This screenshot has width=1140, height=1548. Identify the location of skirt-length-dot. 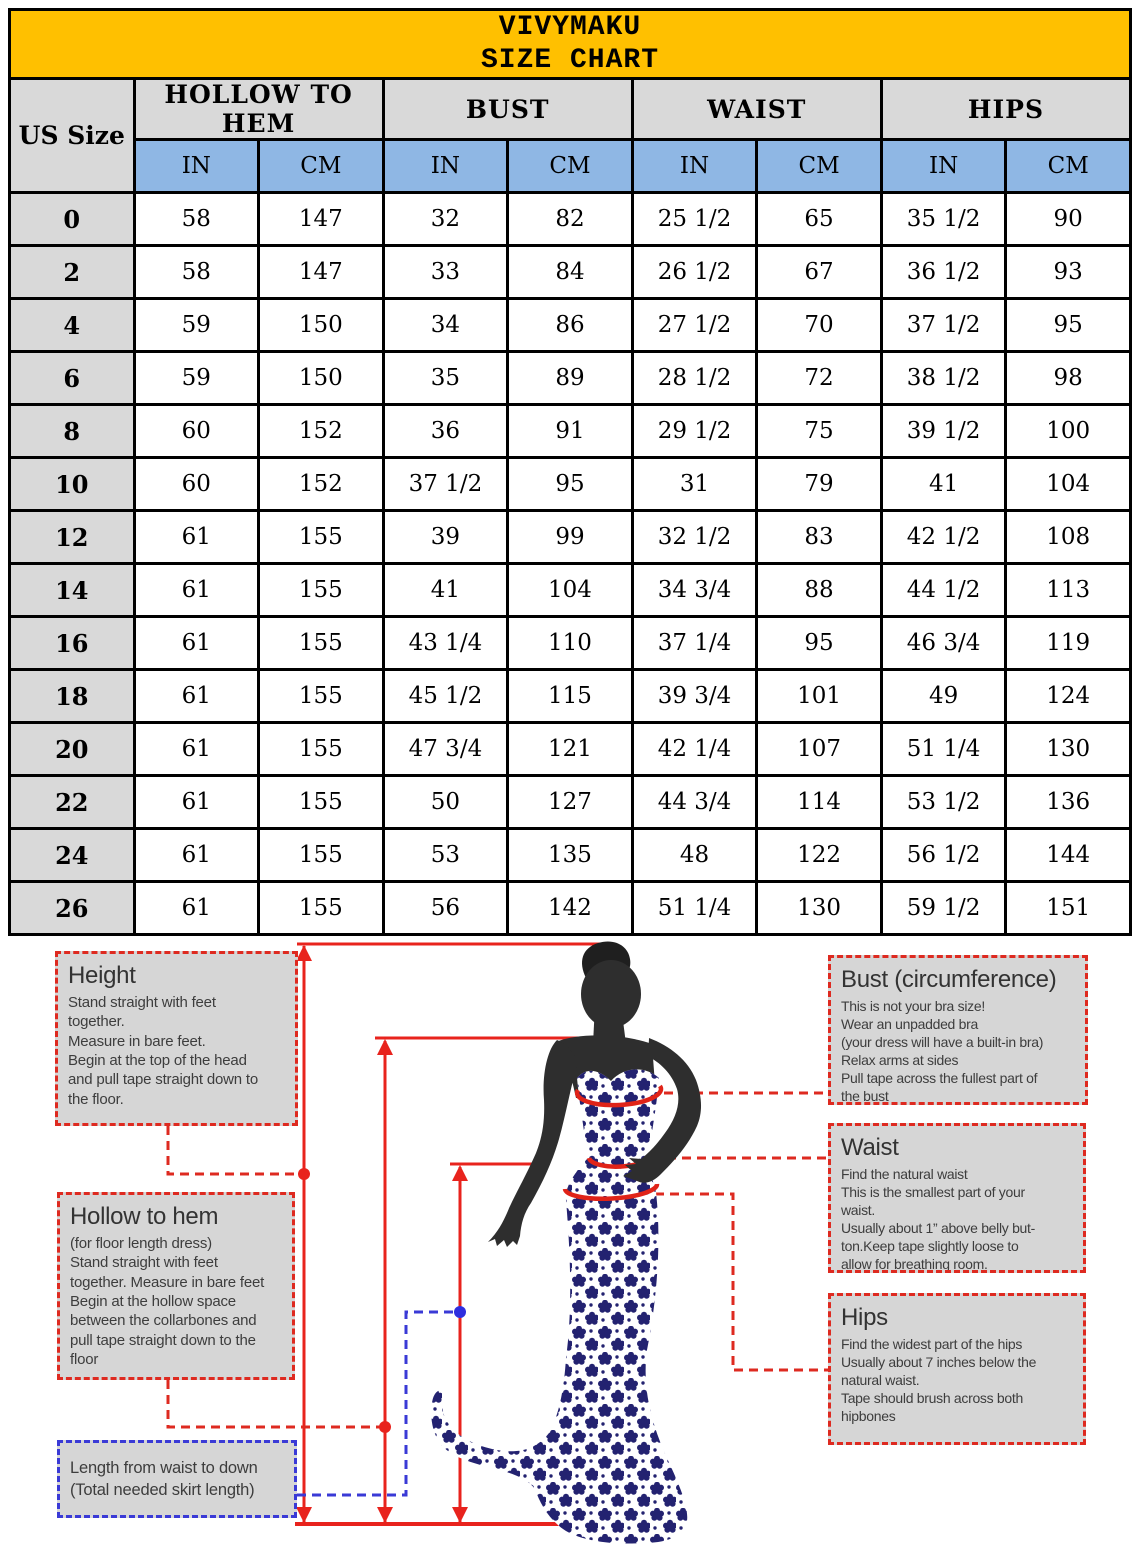
(460, 1312).